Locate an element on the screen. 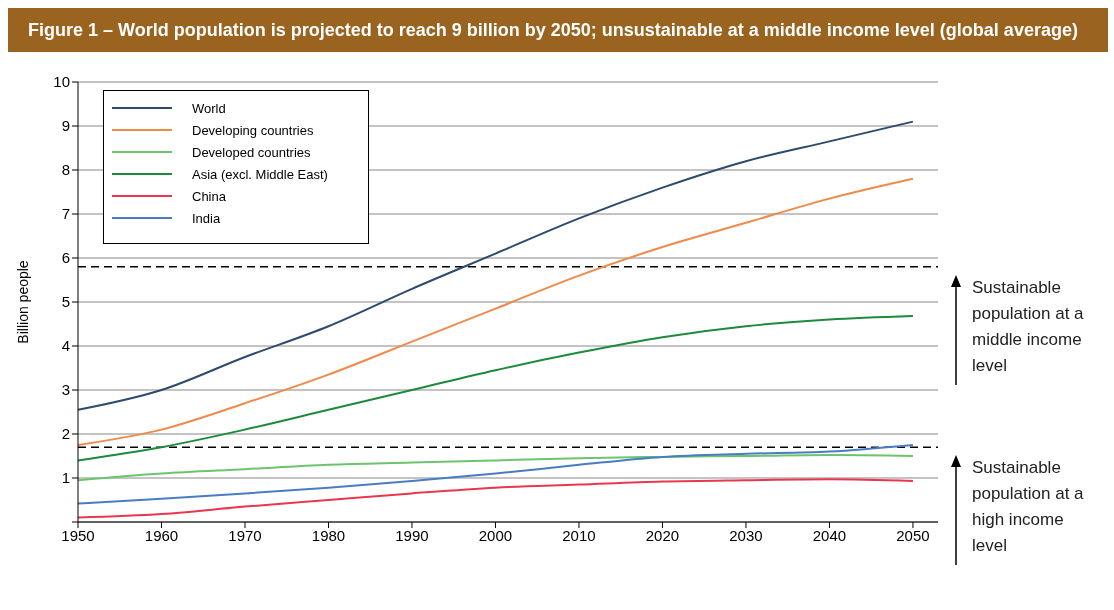 The width and height of the screenshot is (1114, 610). y-tick-label: 9 is located at coordinates (65, 126).